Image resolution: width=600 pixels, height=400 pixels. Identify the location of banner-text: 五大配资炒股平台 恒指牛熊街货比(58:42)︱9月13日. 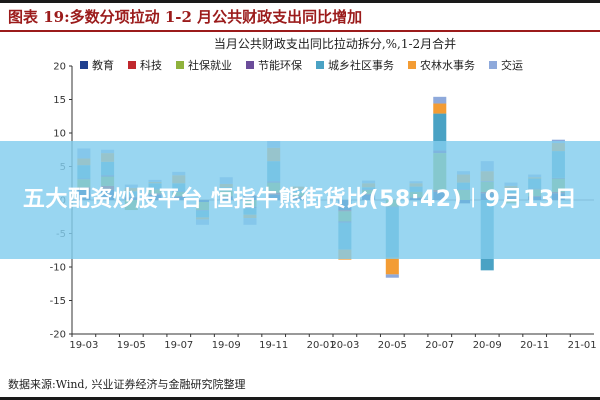
(300, 199).